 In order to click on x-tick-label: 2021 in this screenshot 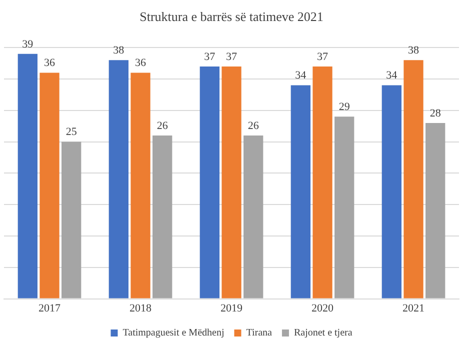, I will do `click(413, 308)`.